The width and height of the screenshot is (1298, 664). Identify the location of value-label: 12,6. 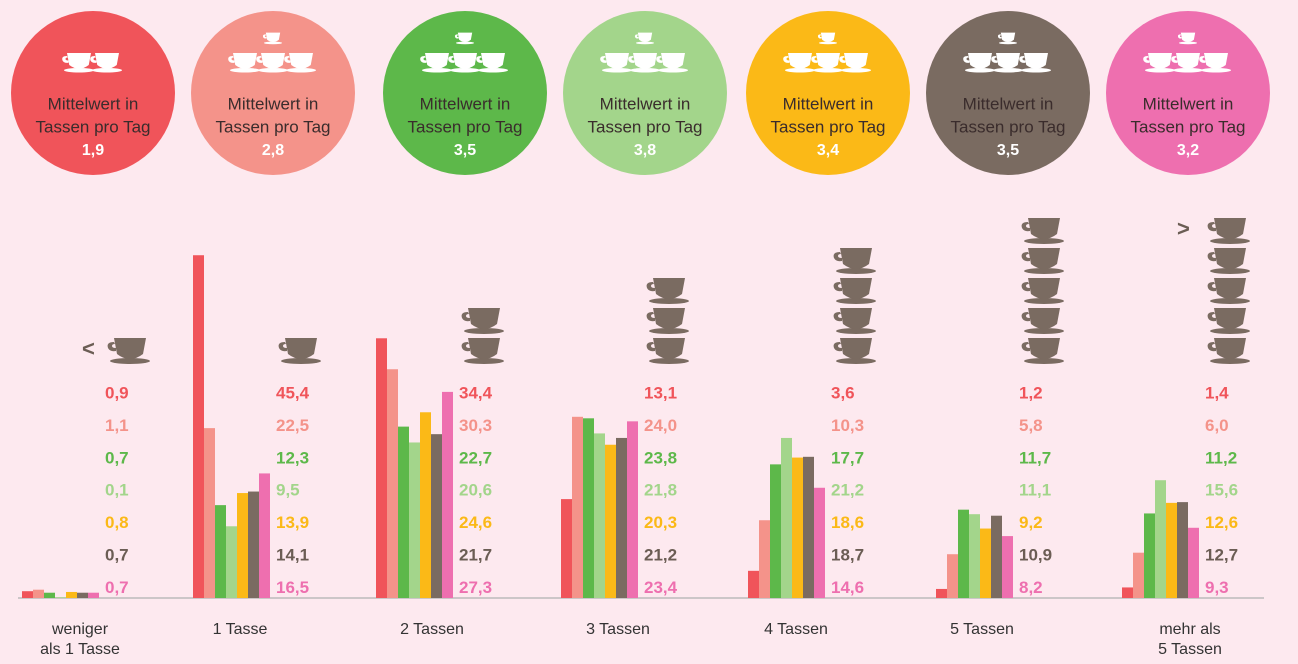
(1221, 522).